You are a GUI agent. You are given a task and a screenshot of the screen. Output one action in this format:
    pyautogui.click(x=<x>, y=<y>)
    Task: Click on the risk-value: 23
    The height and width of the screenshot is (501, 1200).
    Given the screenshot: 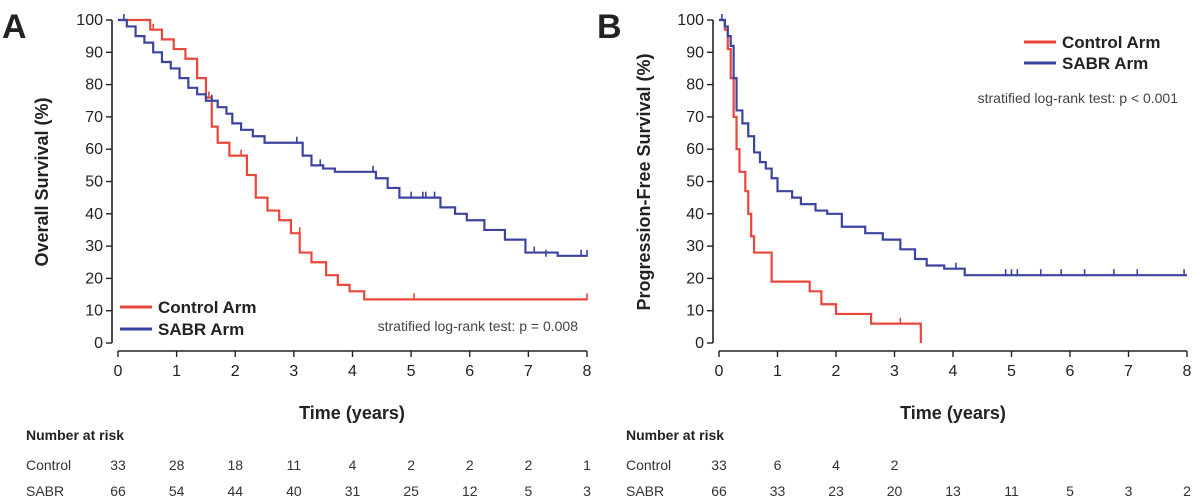 What is the action you would take?
    pyautogui.click(x=836, y=491)
    